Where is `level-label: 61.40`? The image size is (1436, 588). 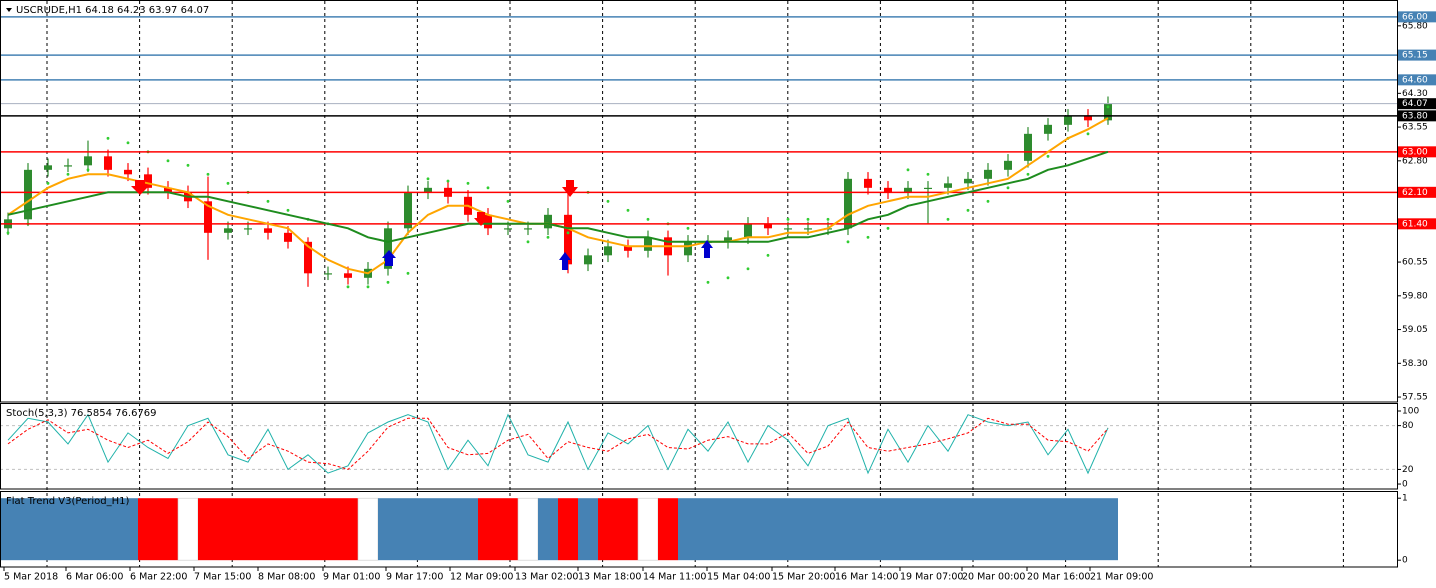
level-label: 61.40 is located at coordinates (1415, 224).